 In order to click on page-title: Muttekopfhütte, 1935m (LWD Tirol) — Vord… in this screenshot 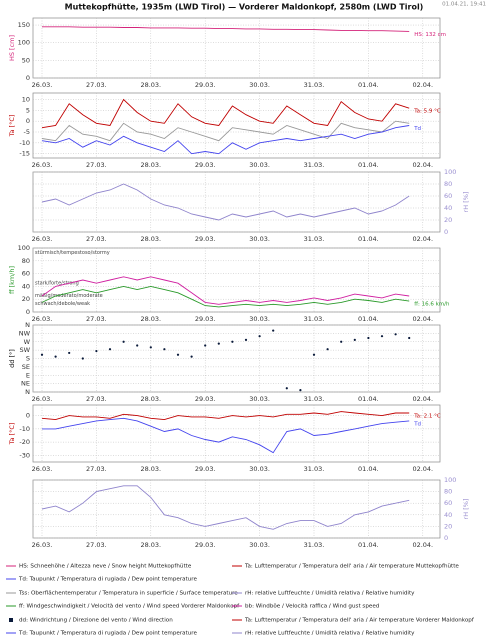, I will do `click(244, 7)`.